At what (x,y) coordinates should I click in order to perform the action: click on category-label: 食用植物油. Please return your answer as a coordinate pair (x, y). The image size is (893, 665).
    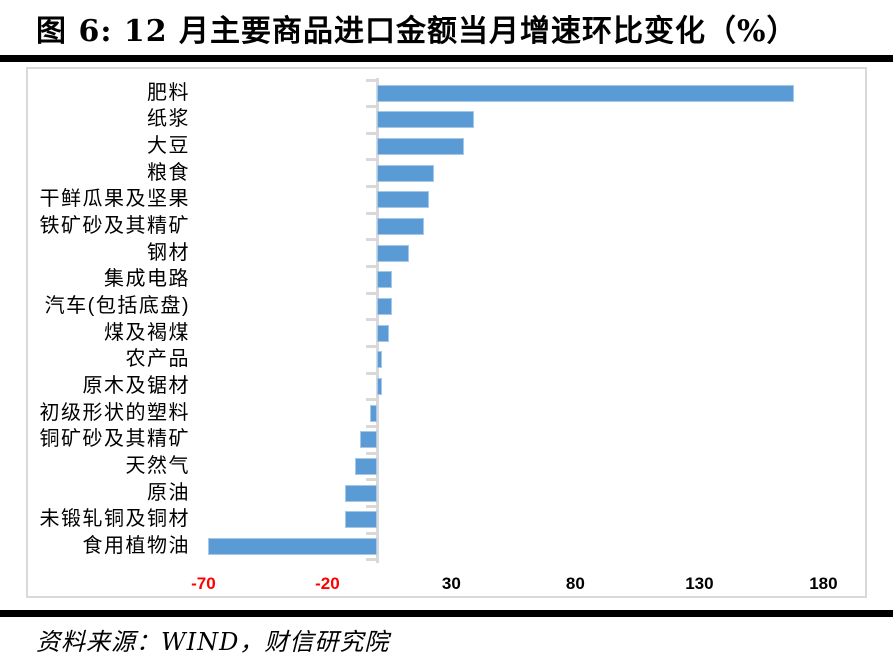
    Looking at the image, I should click on (136, 545).